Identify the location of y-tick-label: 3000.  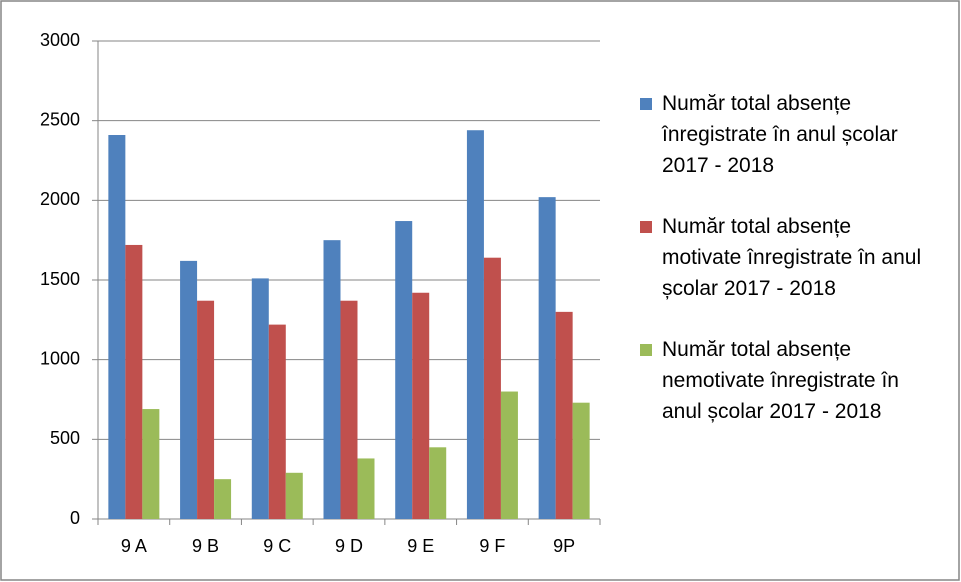
(60, 40).